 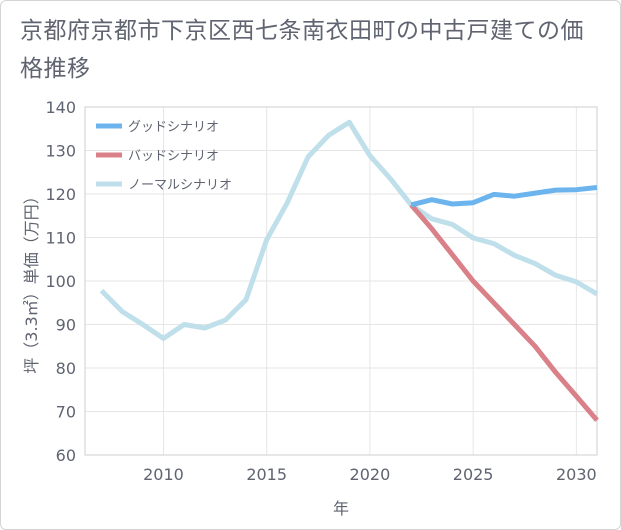 I want to click on x-tick-label: 2015, so click(x=266, y=474).